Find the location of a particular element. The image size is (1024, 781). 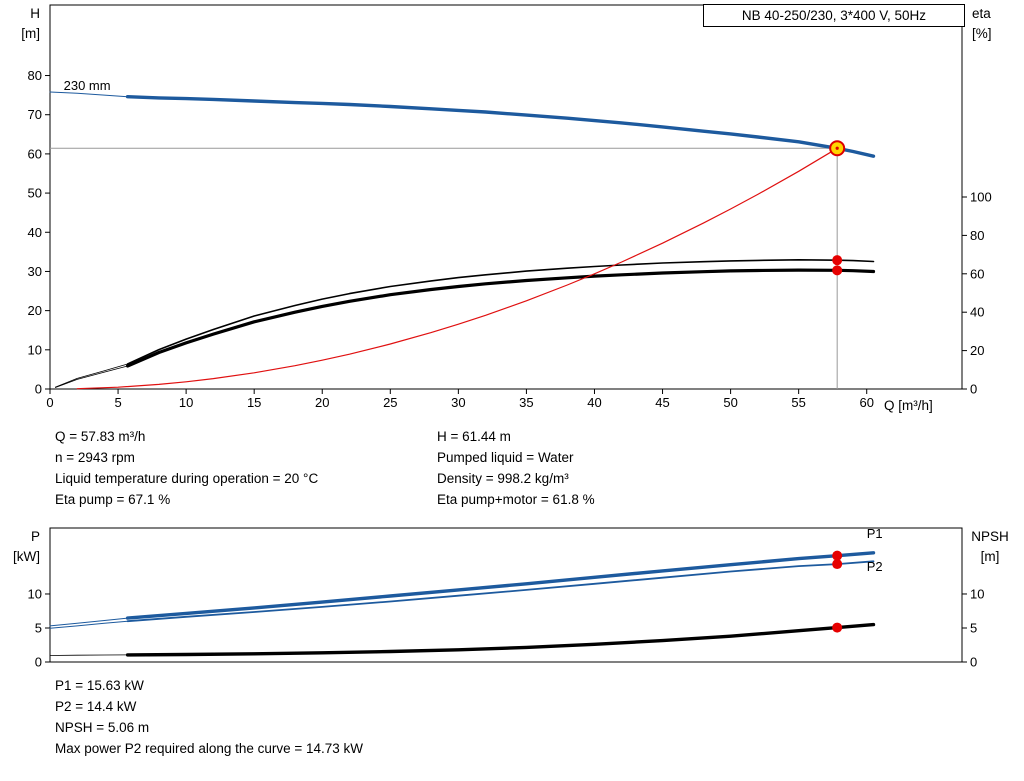

npsh-axis-title-symbol: NPSH is located at coordinates (990, 536).